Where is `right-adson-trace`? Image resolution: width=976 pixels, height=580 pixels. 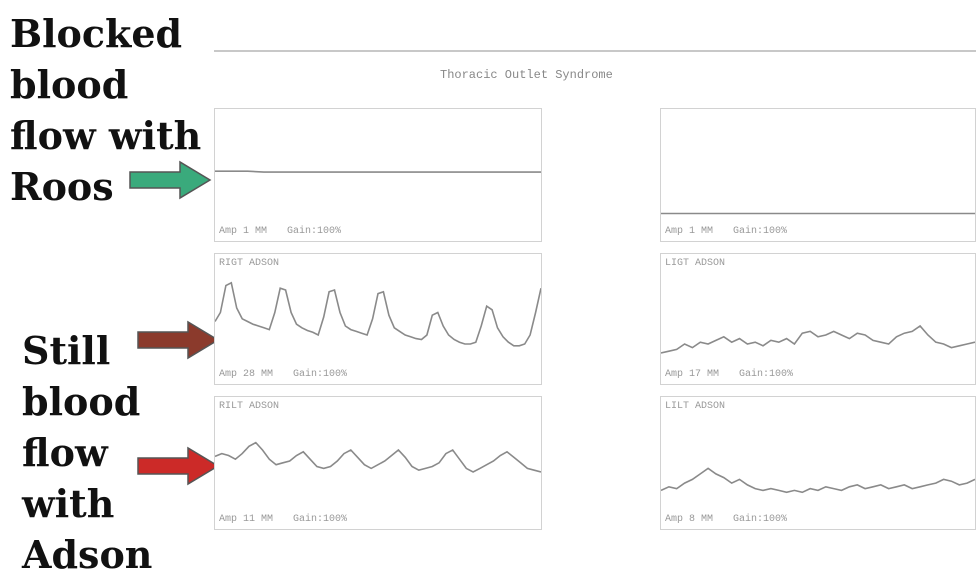
right-adson-trace is located at coordinates (378, 314).